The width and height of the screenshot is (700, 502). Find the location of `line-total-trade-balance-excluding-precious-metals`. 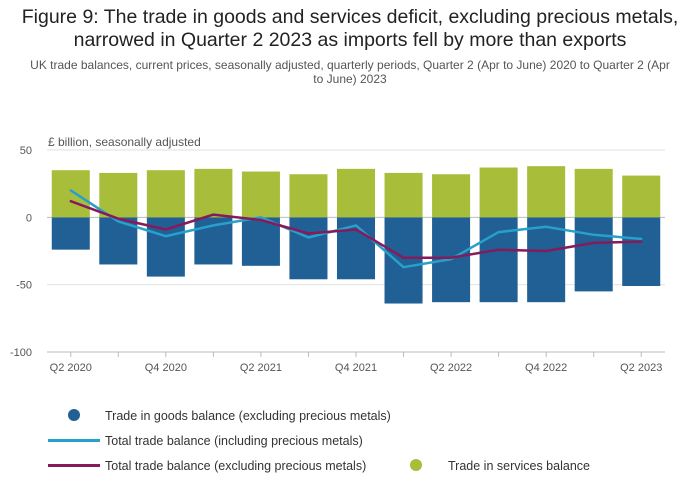

line-total-trade-balance-excluding-precious-metals is located at coordinates (356, 229).